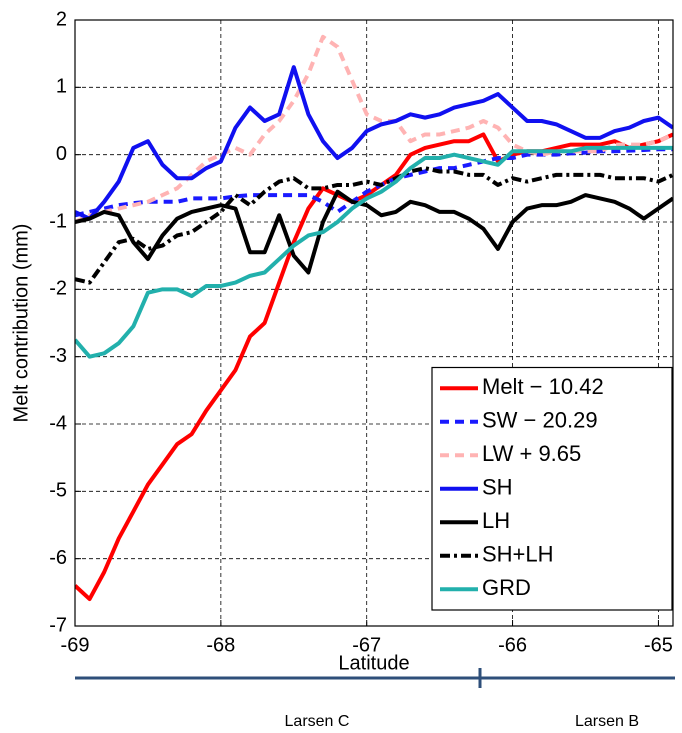 The width and height of the screenshot is (682, 733). Describe the element at coordinates (373, 663) in the screenshot. I see `x-axis-label: Latitude` at that location.